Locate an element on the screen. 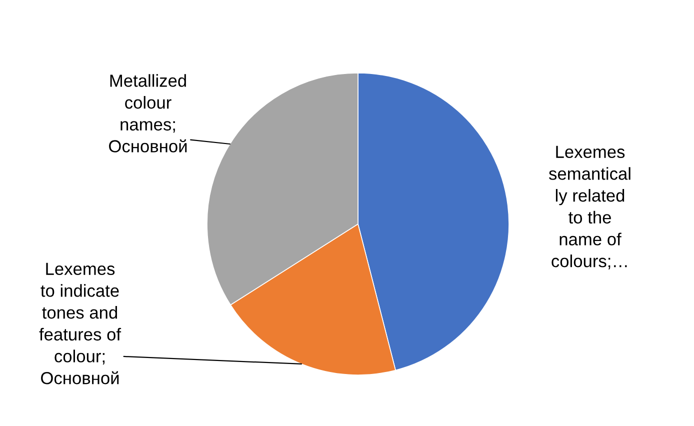 Image resolution: width=694 pixels, height=426 pixels. slice-label: Metallized colour names; Основной is located at coordinates (148, 113).